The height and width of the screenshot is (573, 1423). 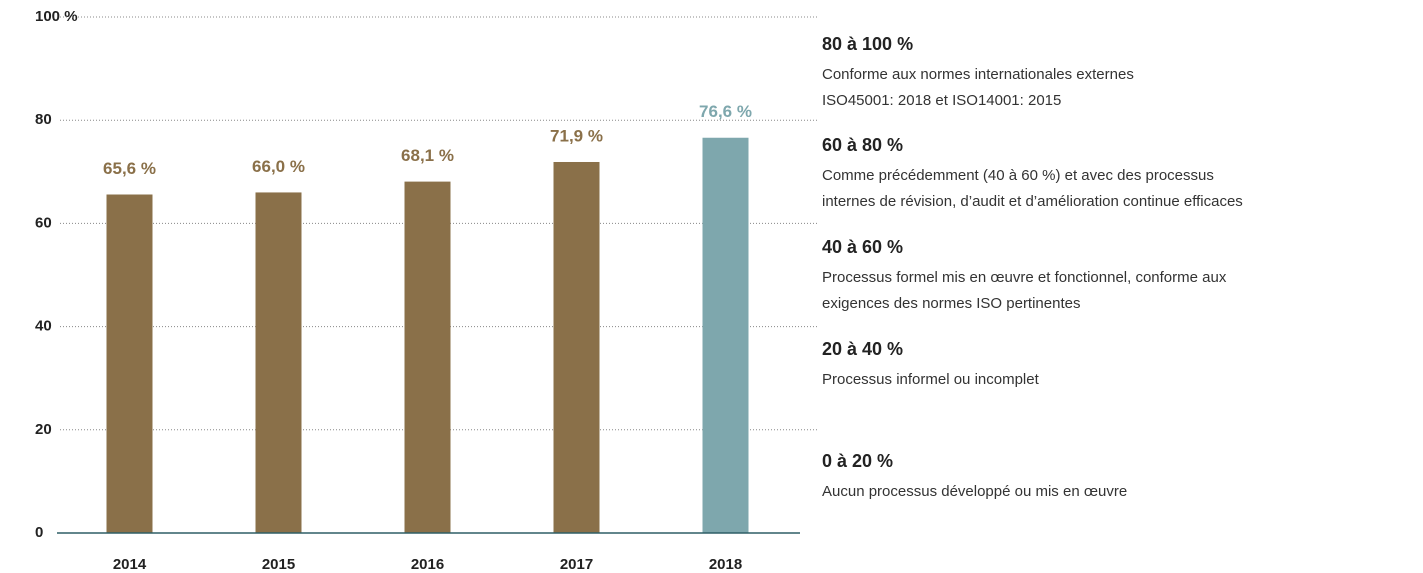 I want to click on x-tick-label: 2014, so click(x=130, y=564).